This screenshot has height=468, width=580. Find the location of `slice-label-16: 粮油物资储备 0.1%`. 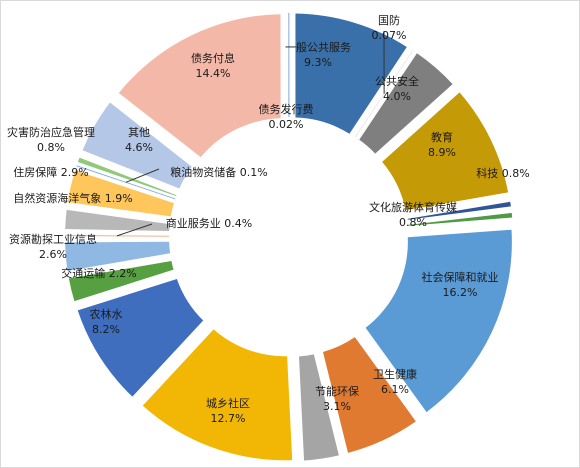

slice-label-16: 粮油物资储备 0.1% is located at coordinates (218, 172).